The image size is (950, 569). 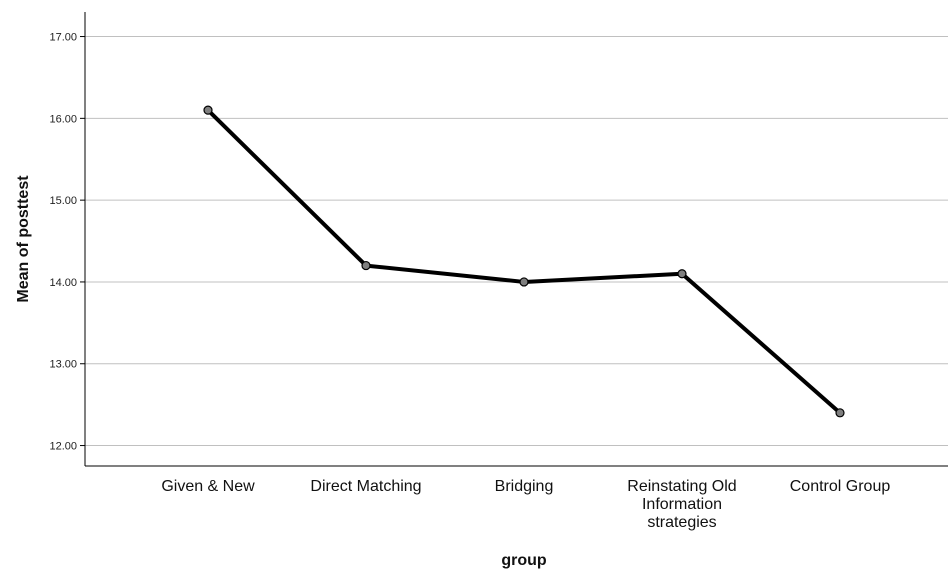 What do you see at coordinates (524, 560) in the screenshot?
I see `x-axis-title: group` at bounding box center [524, 560].